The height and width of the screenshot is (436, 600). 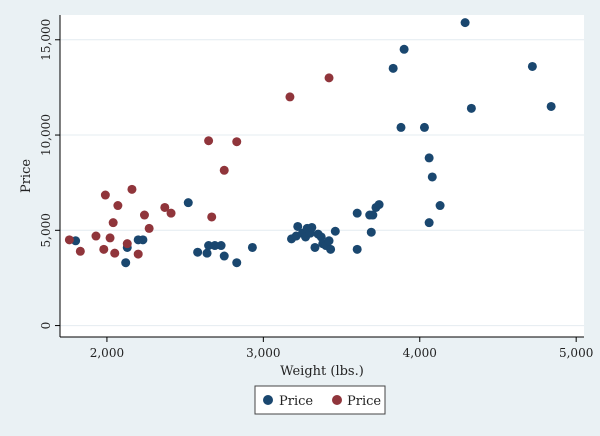 I want to click on y-tick-label: 5,000, so click(x=46, y=230).